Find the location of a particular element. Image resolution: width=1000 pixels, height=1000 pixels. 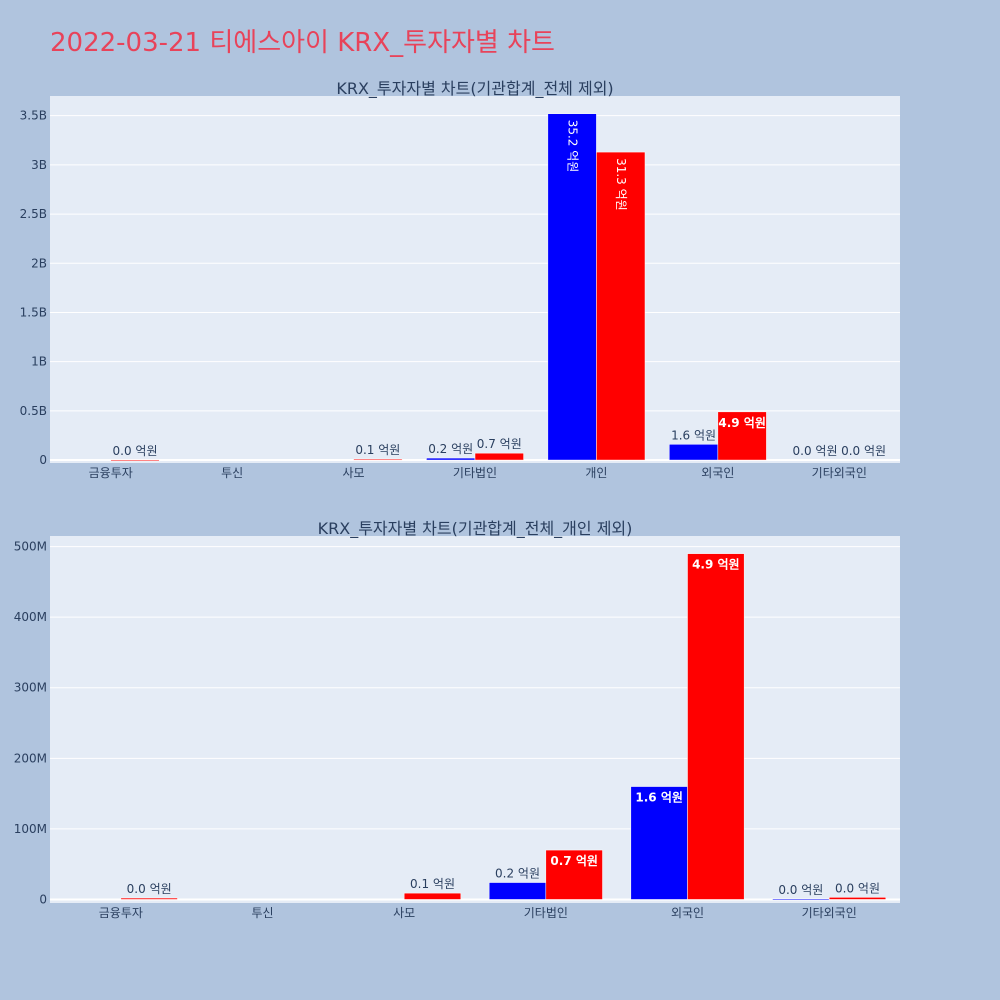

y-tick-label: 1B is located at coordinates (39, 362).